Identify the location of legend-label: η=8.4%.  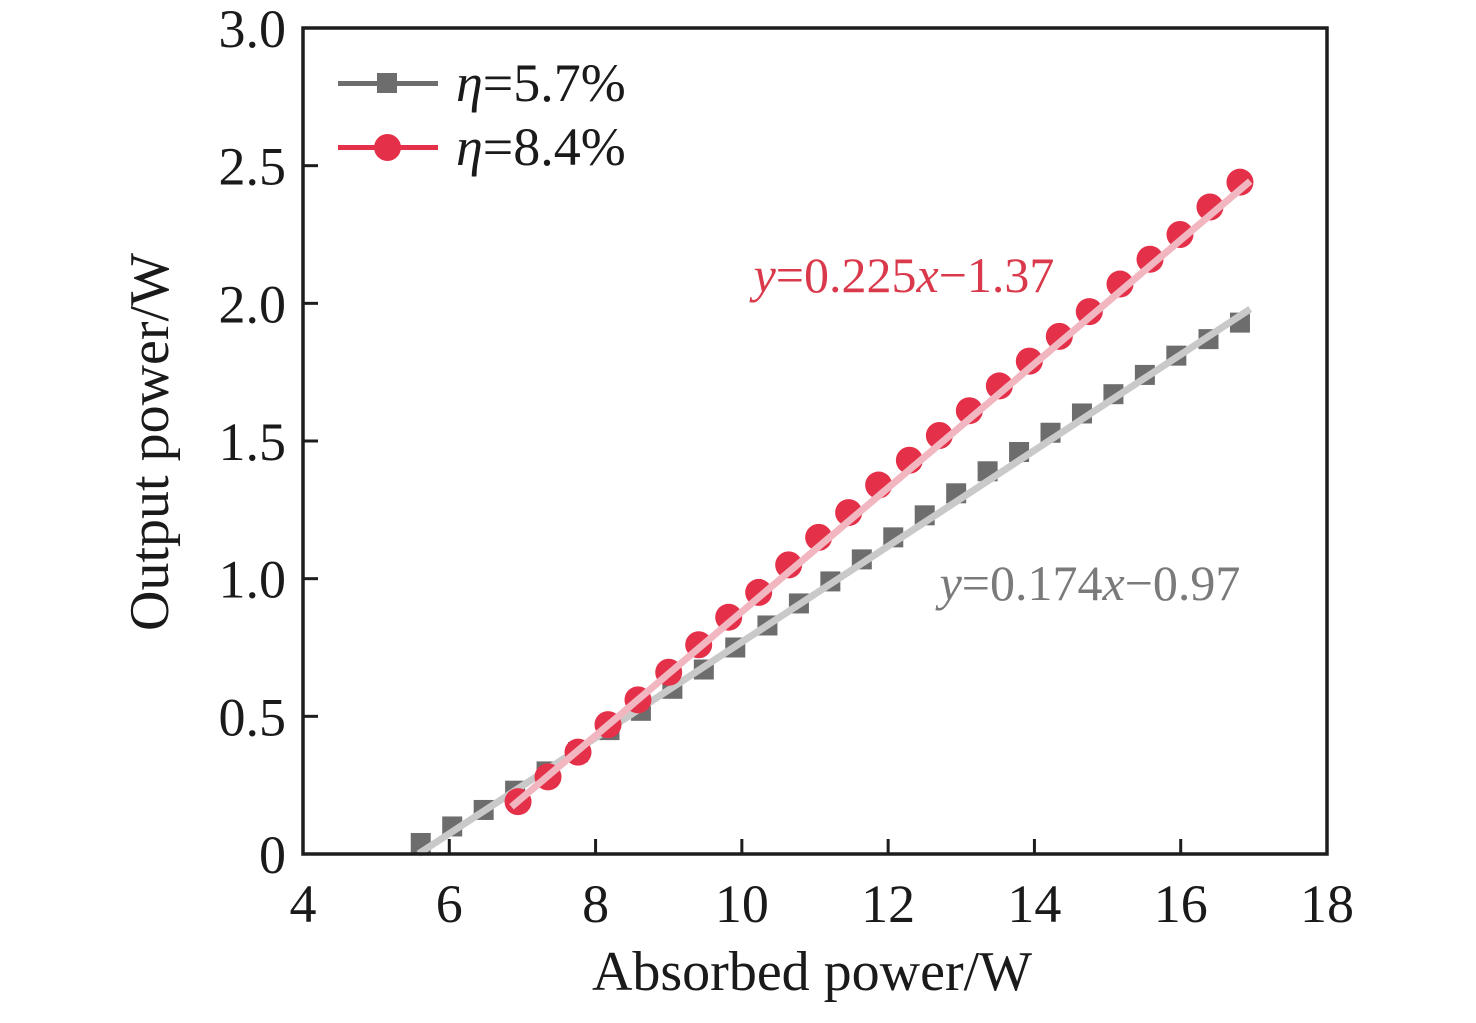
(541, 147).